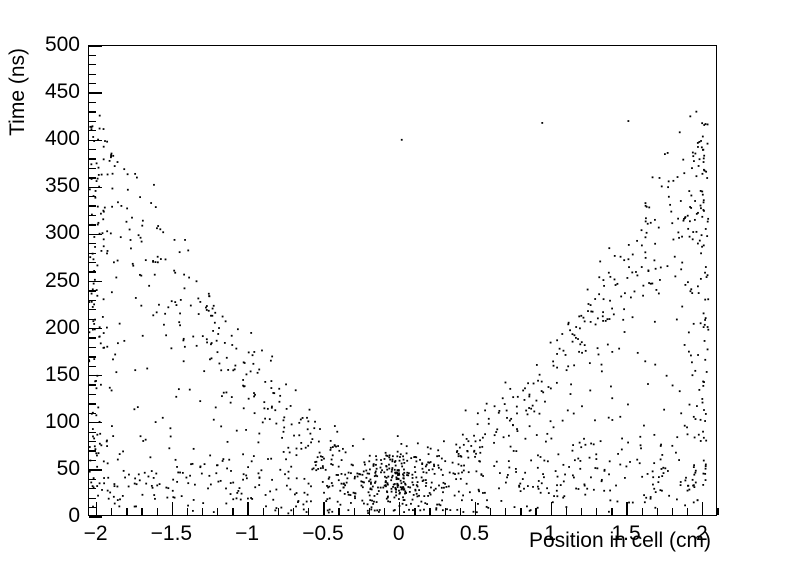 The image size is (796, 572). Describe the element at coordinates (62, 186) in the screenshot. I see `y-tick-label: 350` at that location.